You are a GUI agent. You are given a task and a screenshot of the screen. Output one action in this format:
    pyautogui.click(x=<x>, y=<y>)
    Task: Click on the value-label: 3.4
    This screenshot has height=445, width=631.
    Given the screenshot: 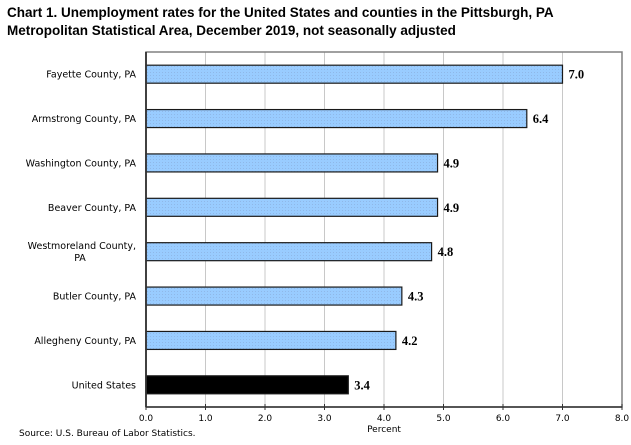 What is the action you would take?
    pyautogui.click(x=362, y=385)
    